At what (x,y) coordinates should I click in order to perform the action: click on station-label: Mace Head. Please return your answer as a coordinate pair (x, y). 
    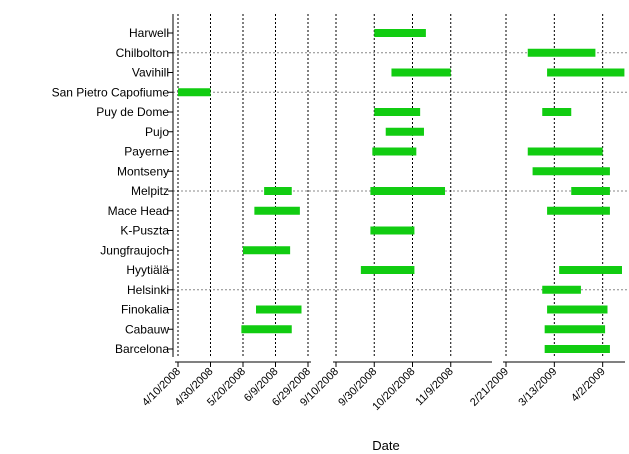
    Looking at the image, I should click on (138, 211).